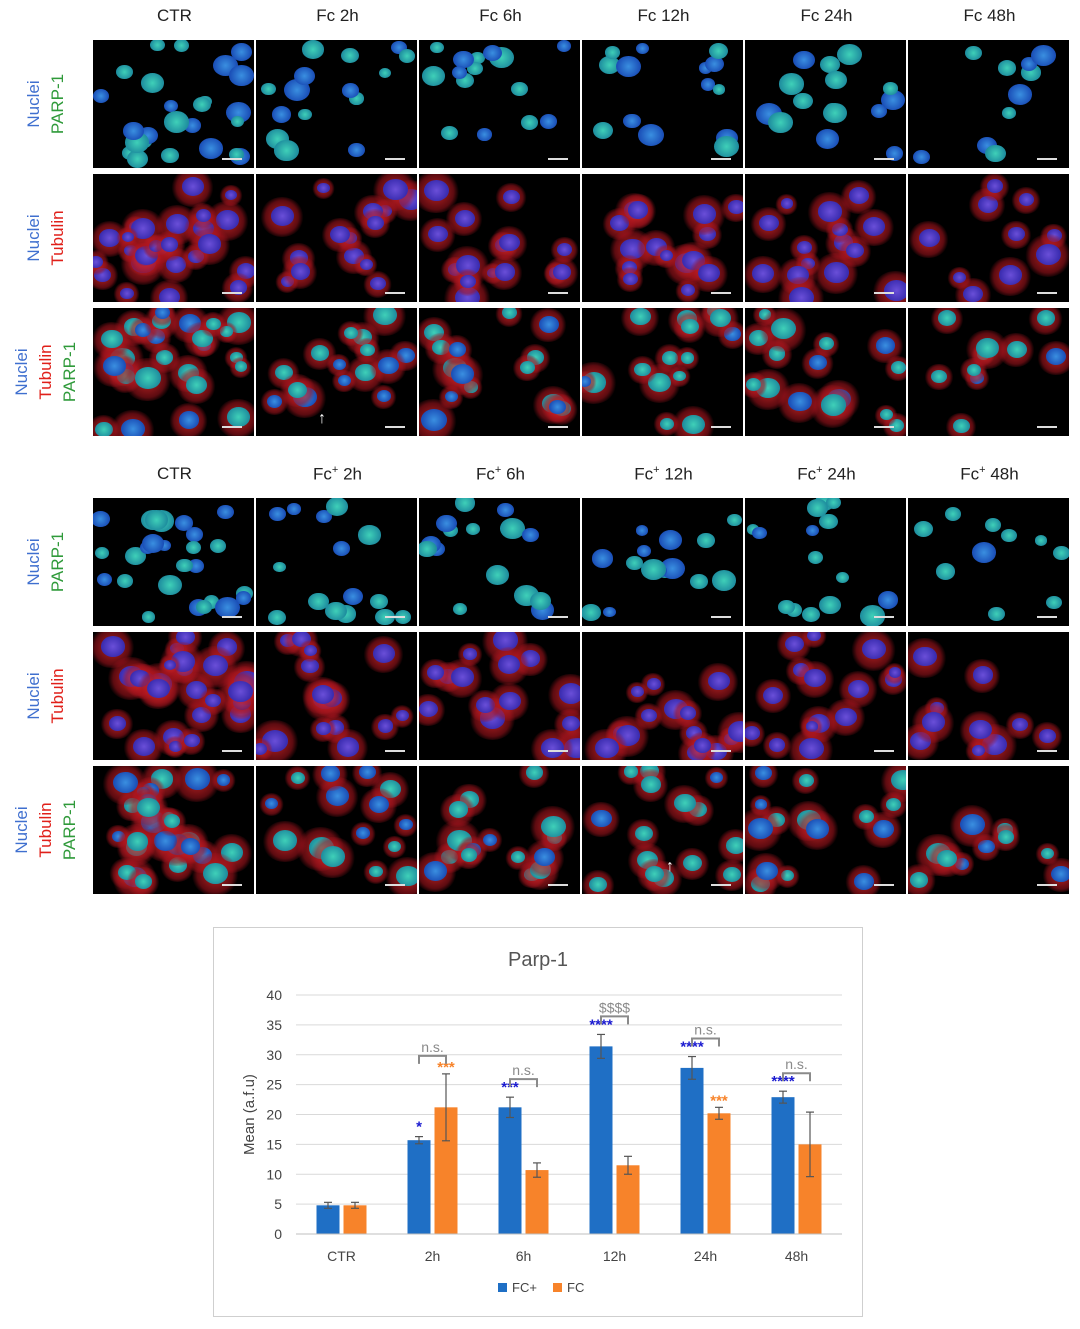 The width and height of the screenshot is (1080, 1329). What do you see at coordinates (614, 1007) in the screenshot?
I see `bracket-label: $$$$` at bounding box center [614, 1007].